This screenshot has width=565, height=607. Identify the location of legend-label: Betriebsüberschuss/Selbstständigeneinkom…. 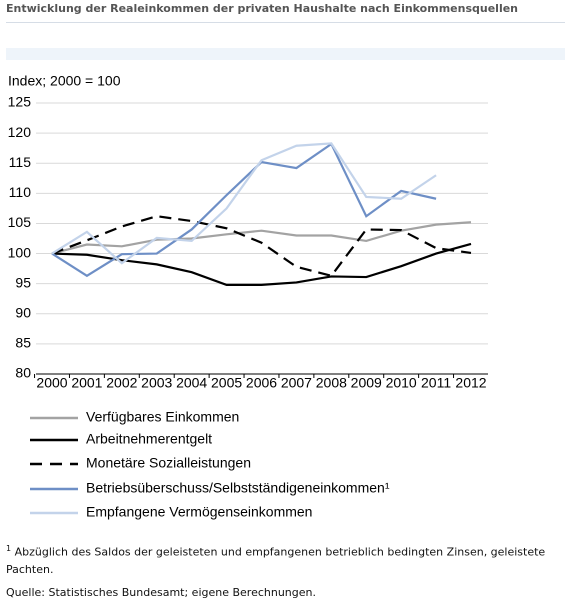
(238, 488).